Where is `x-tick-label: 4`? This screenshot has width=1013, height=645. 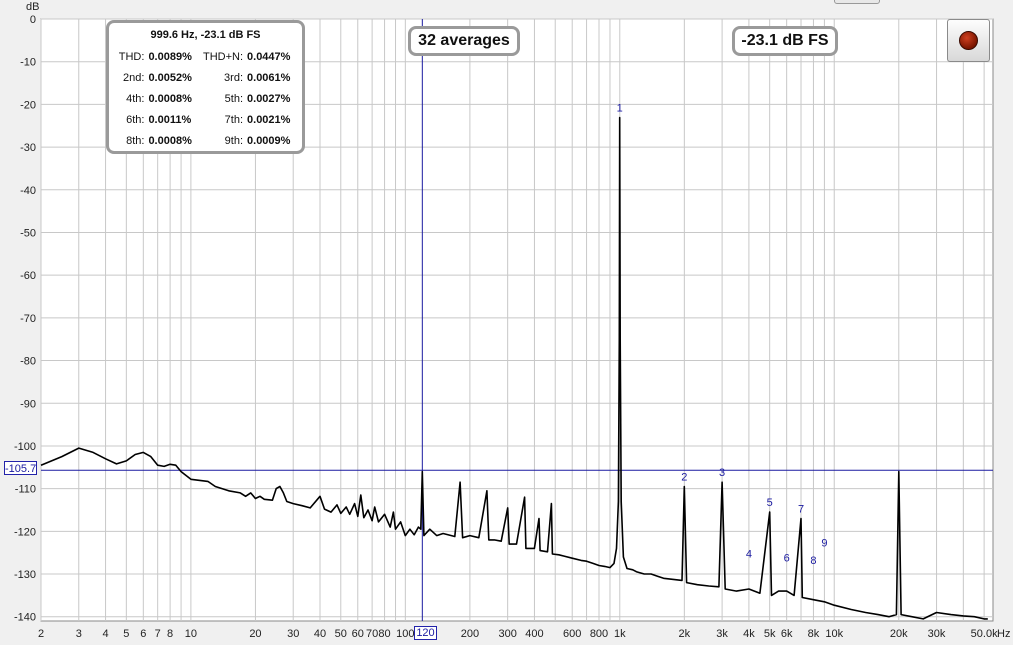
x-tick-label: 4 is located at coordinates (105, 634).